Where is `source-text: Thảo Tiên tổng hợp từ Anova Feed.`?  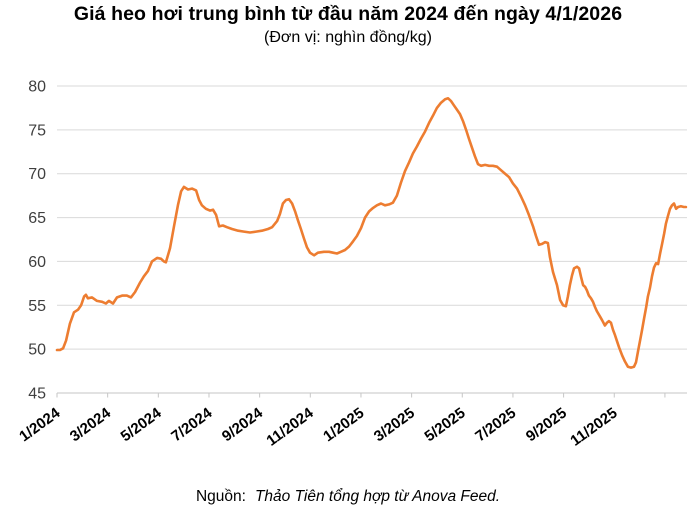
source-text: Thảo Tiên tổng hợp từ Anova Feed. is located at coordinates (377, 496).